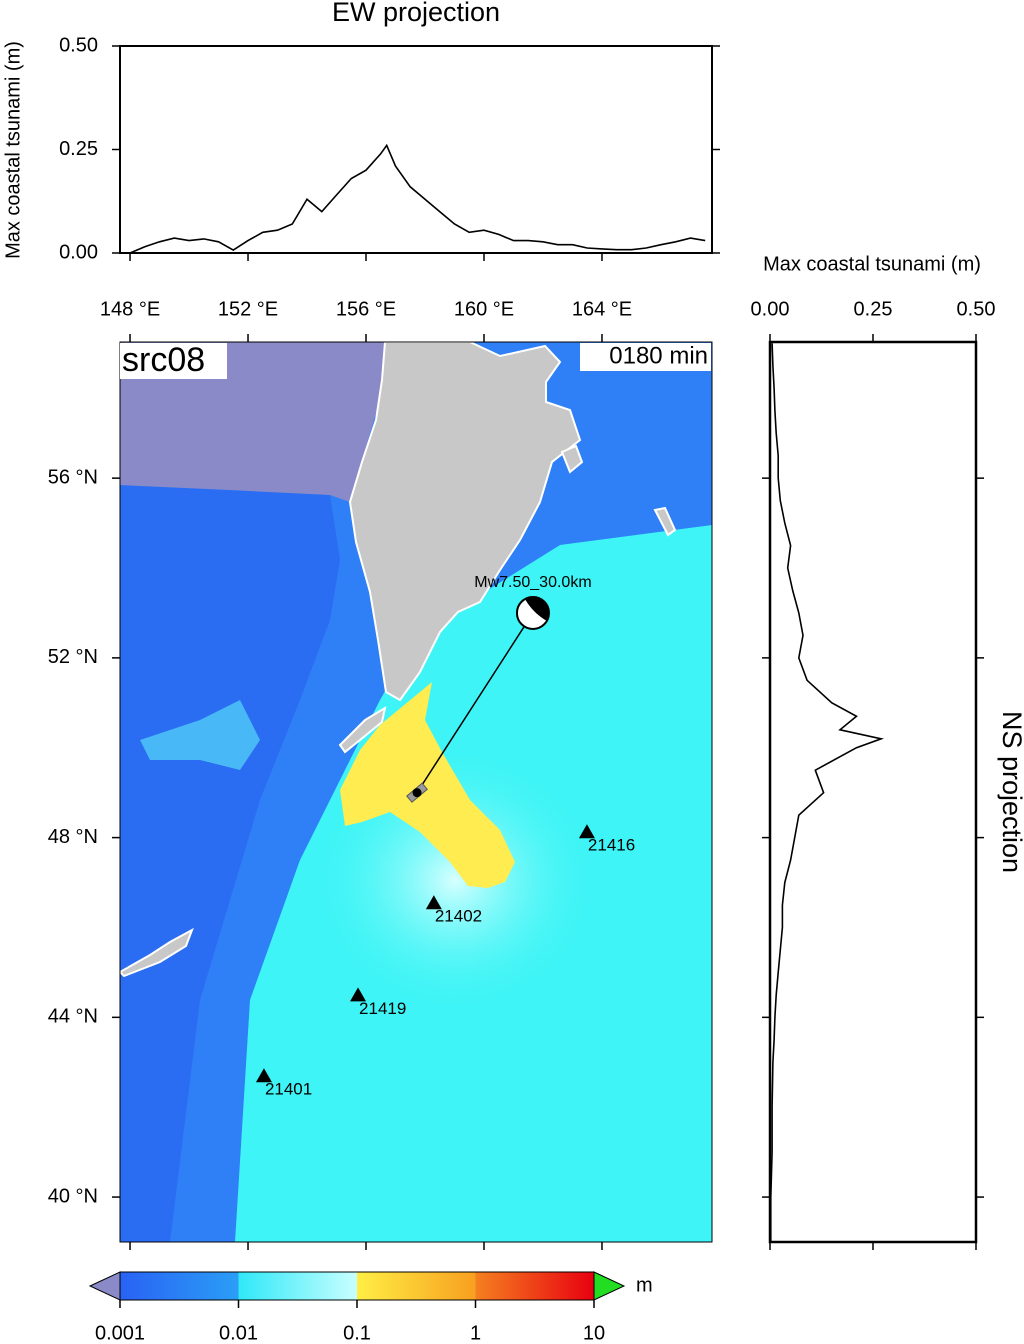 The image size is (1024, 1344). What do you see at coordinates (248, 309) in the screenshot?
I see `x-tick-label: 152 °E` at bounding box center [248, 309].